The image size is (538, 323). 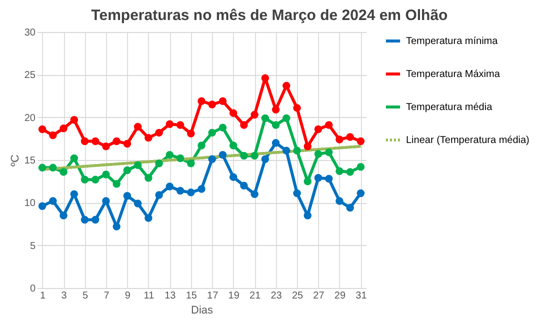 What do you see at coordinates (453, 74) in the screenshot?
I see `legend-label: Temperatura Máxima` at bounding box center [453, 74].